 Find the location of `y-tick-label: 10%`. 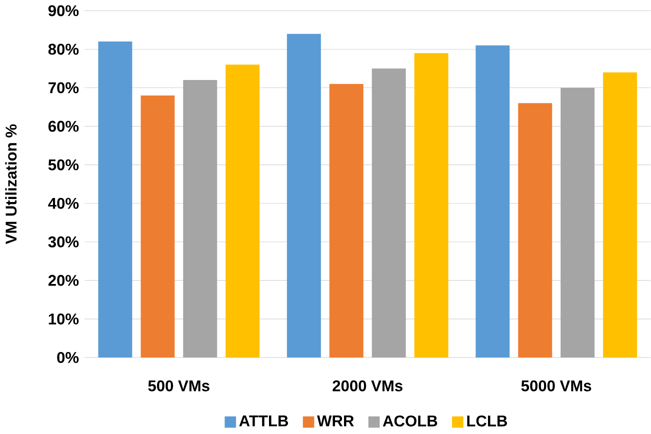

y-tick-label: 10% is located at coordinates (63, 318).